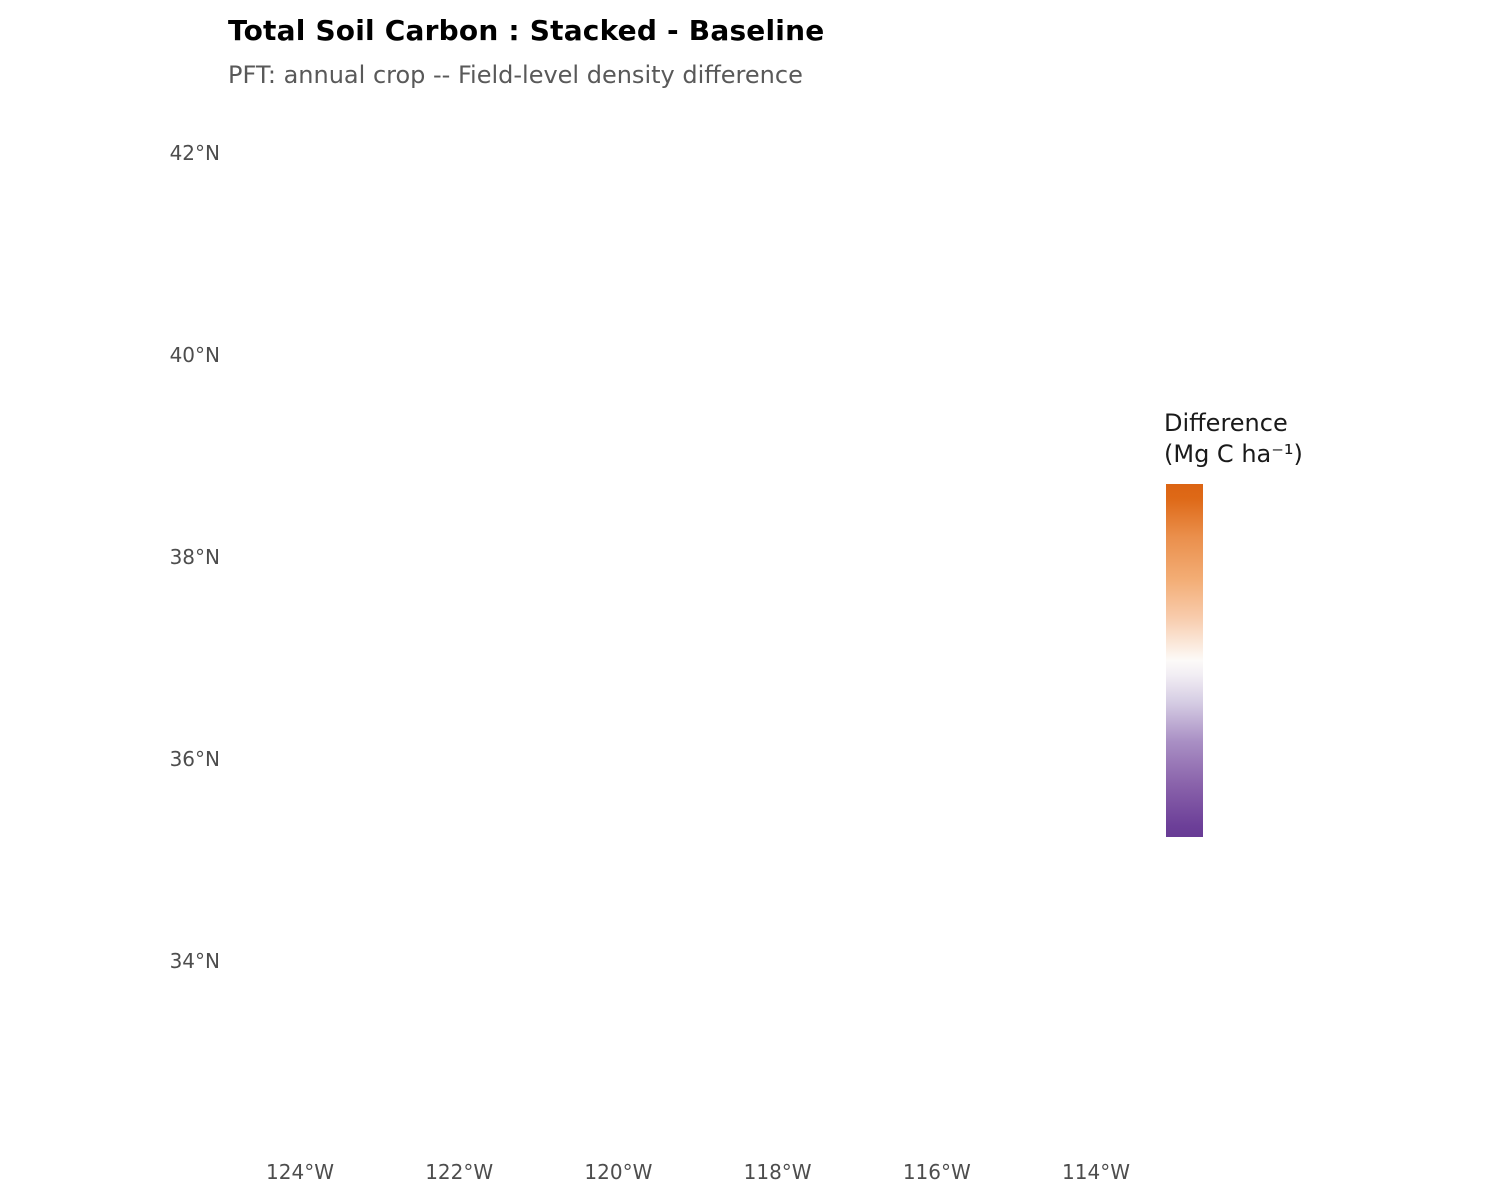 The width and height of the screenshot is (1500, 1200). Describe the element at coordinates (194, 961) in the screenshot. I see `y-tick-label: 34°N` at that location.